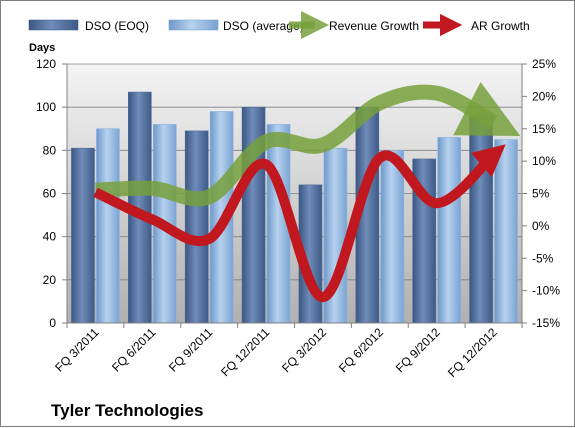 The height and width of the screenshot is (428, 575). Describe the element at coordinates (117, 26) in the screenshot. I see `legend-label-dso-eoq: DSO (EOQ)` at that location.